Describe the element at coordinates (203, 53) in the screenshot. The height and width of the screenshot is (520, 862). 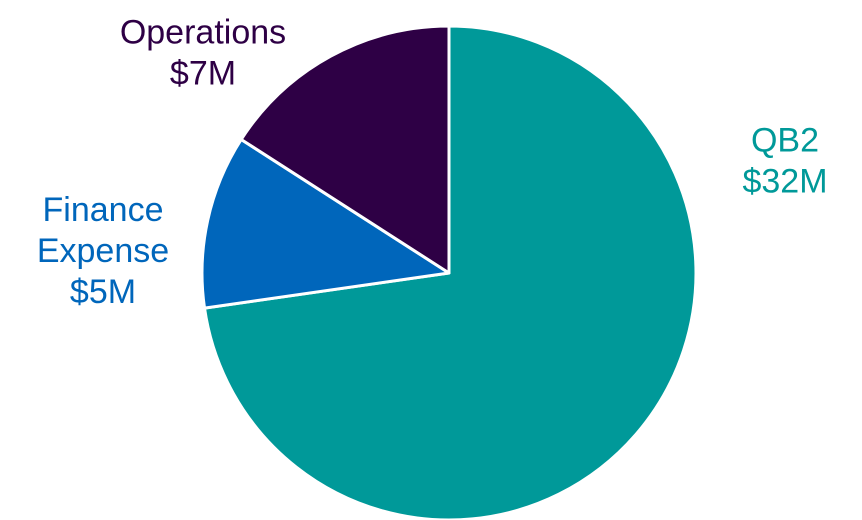
I see `slice-label-operations: Operations $7M` at that location.